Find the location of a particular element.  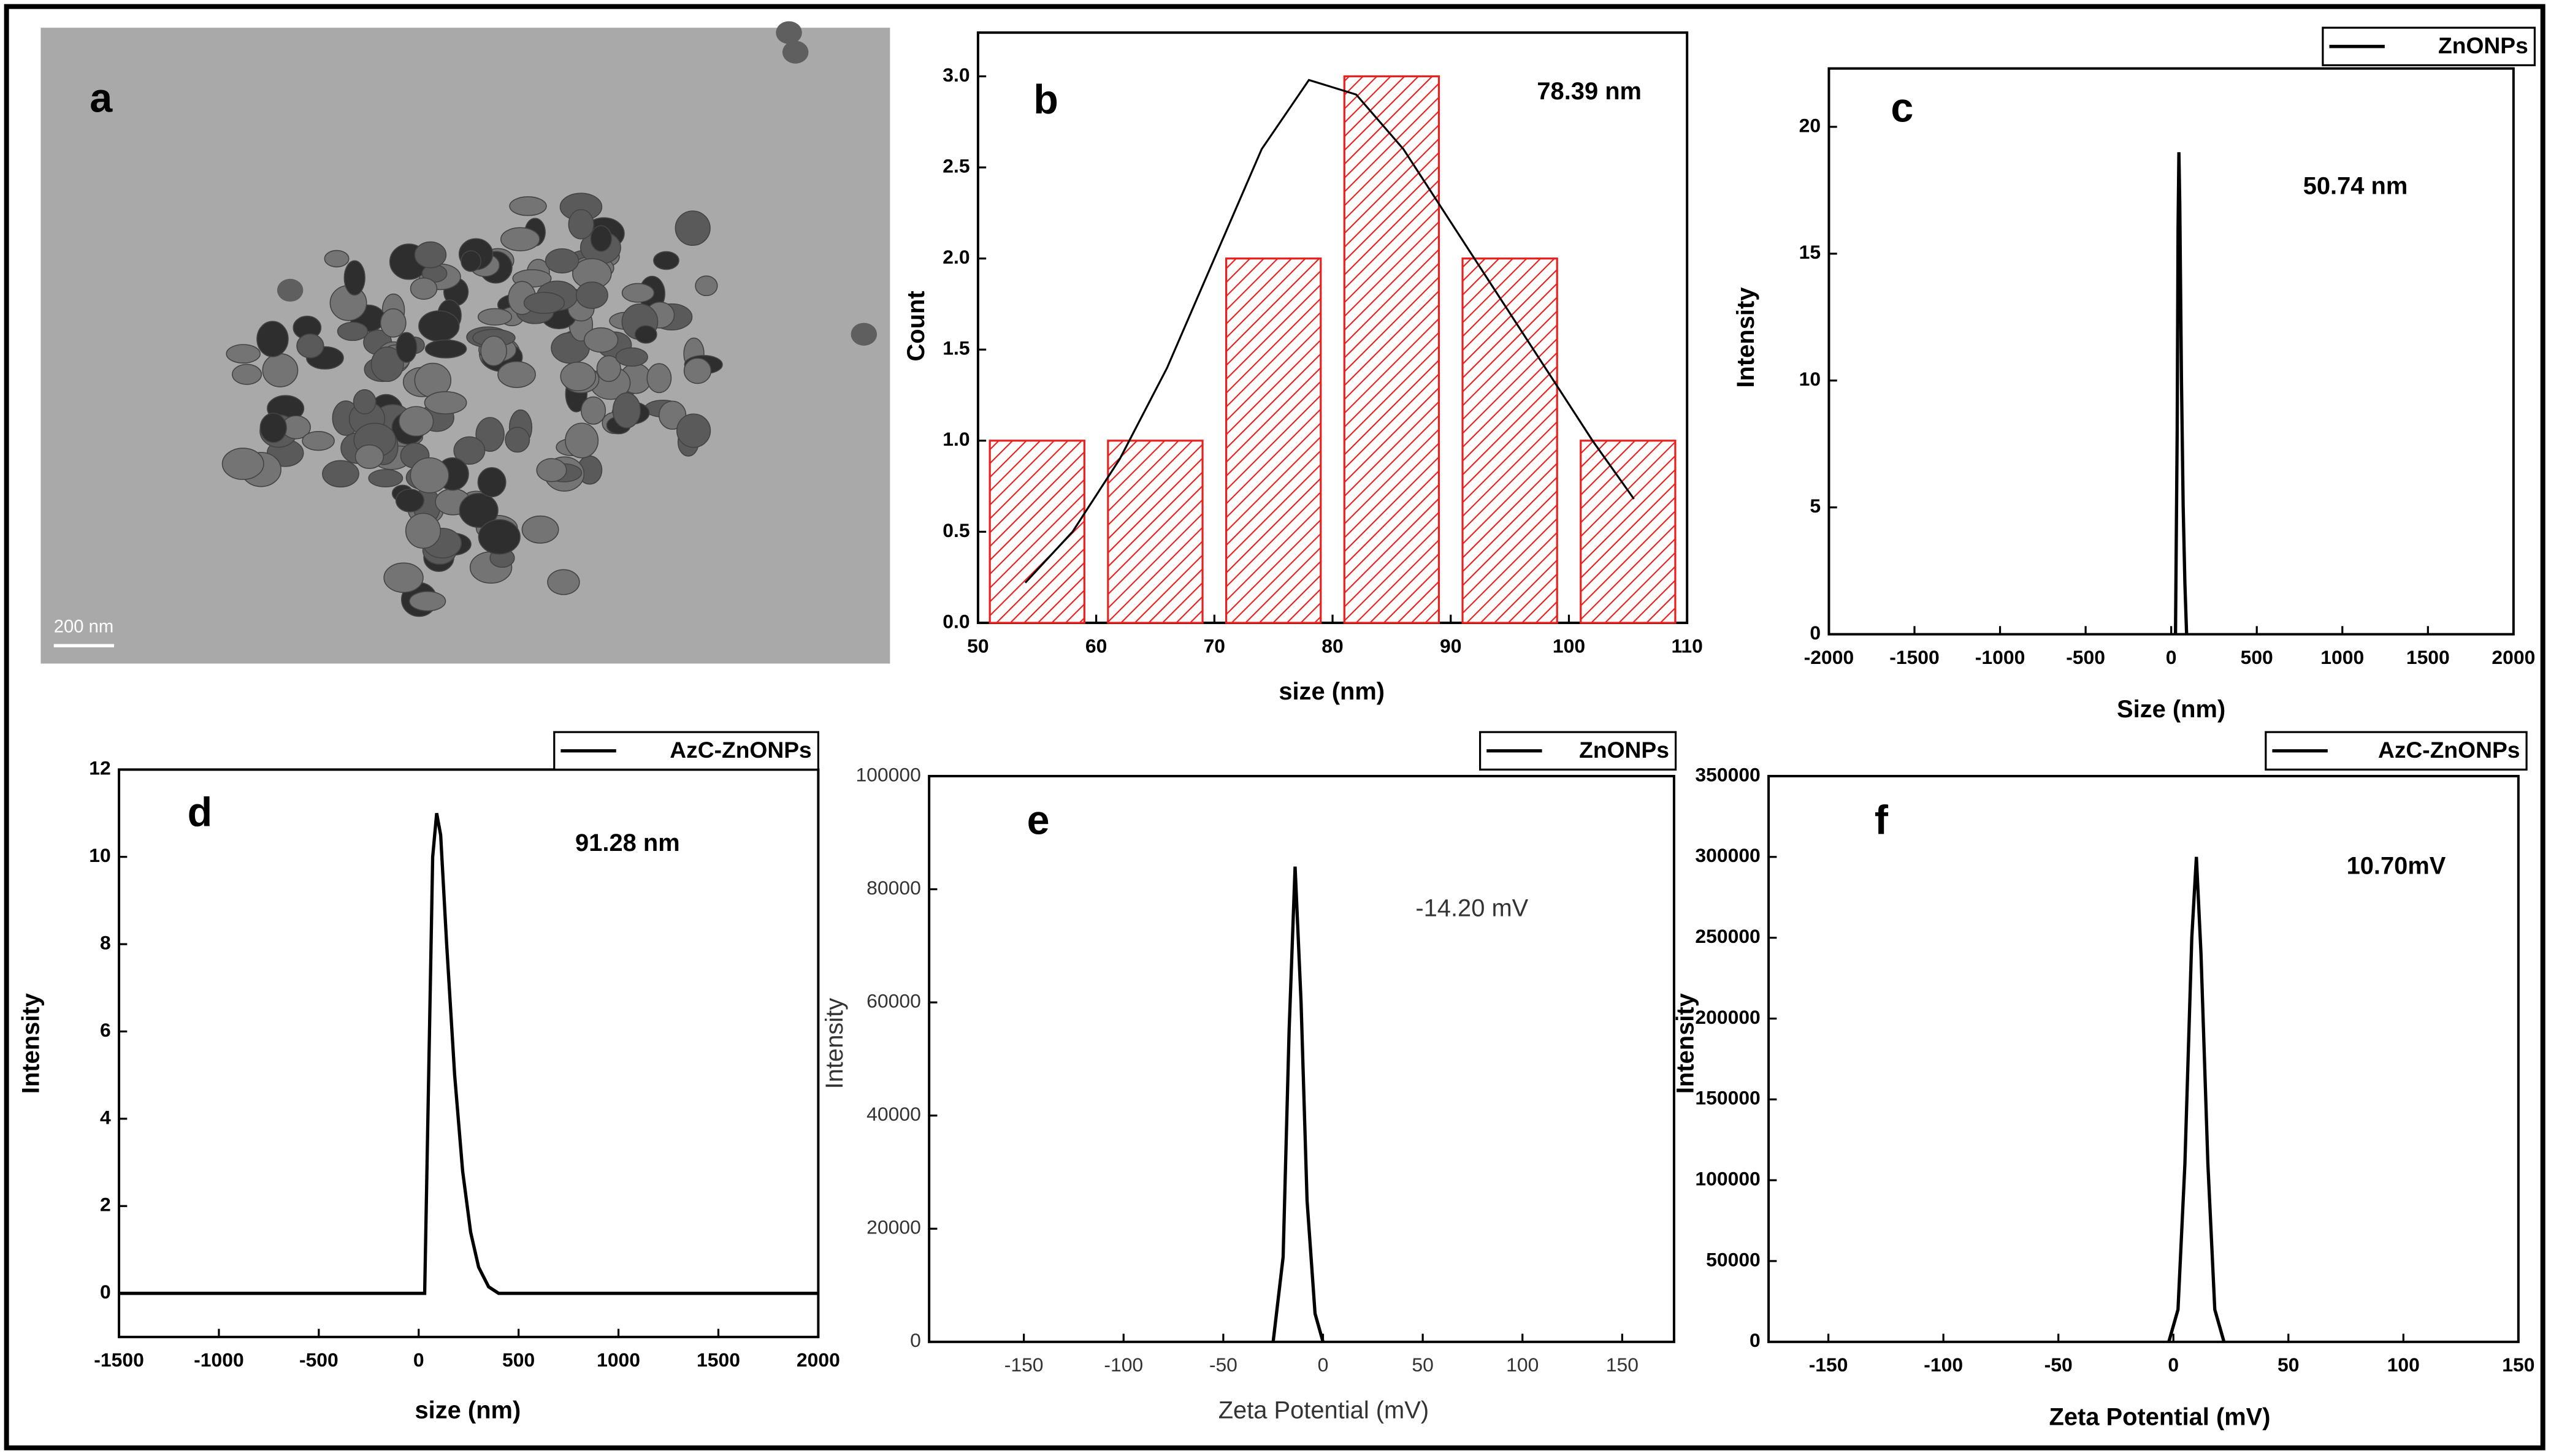

y-tick-label: 6 is located at coordinates (105, 1030).